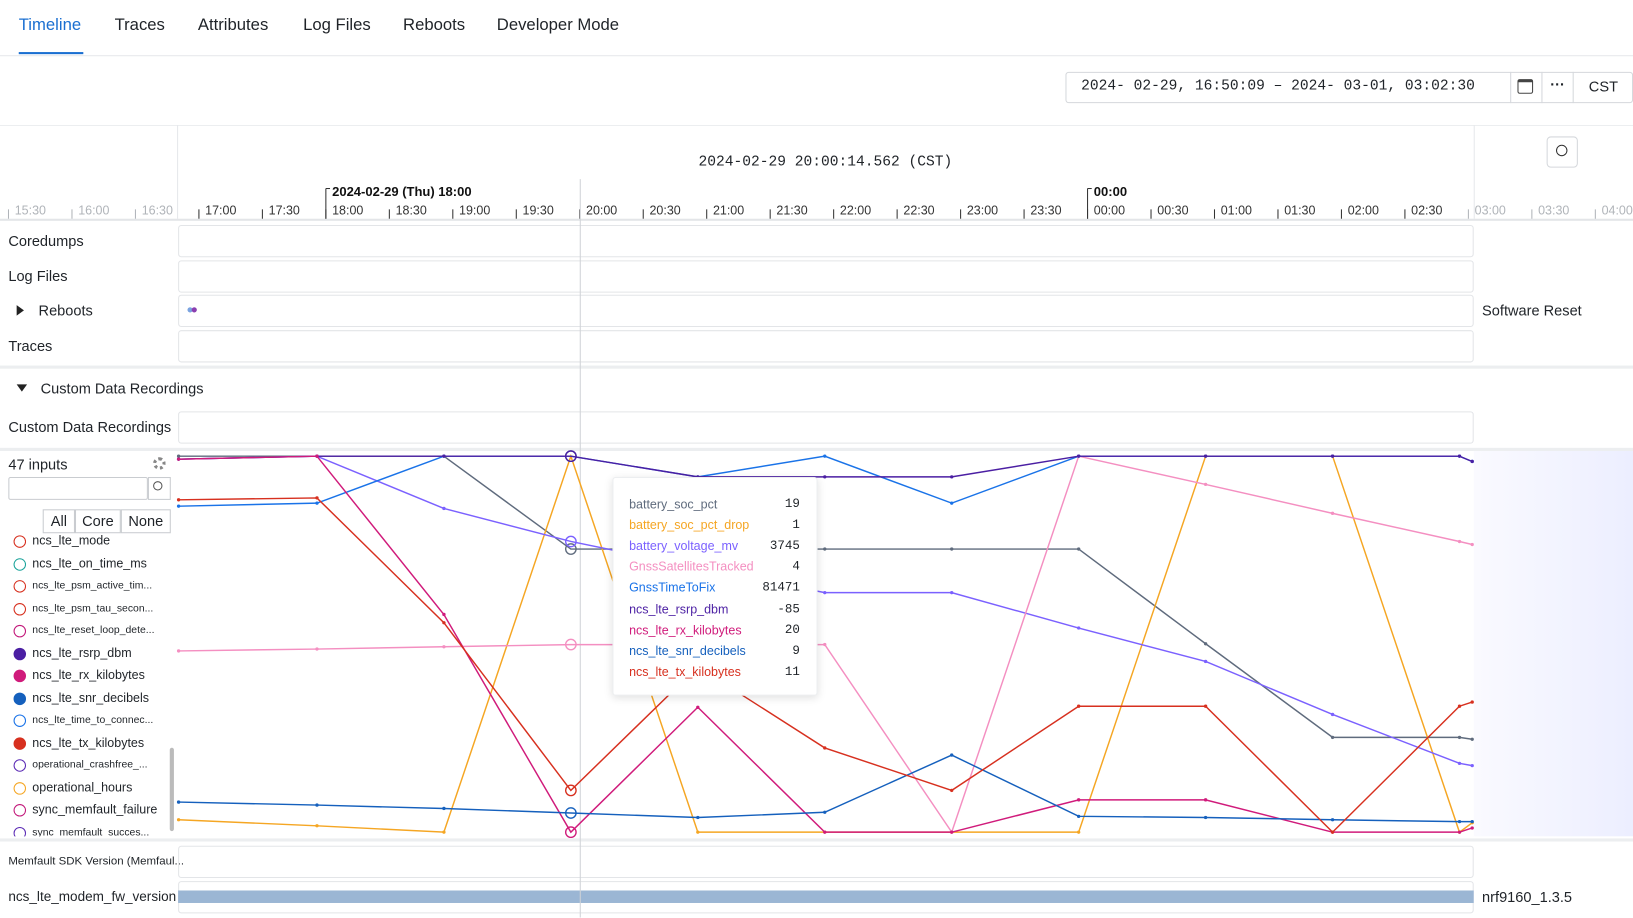 This screenshot has height=918, width=1633. I want to click on filter-button: None, so click(145, 521).